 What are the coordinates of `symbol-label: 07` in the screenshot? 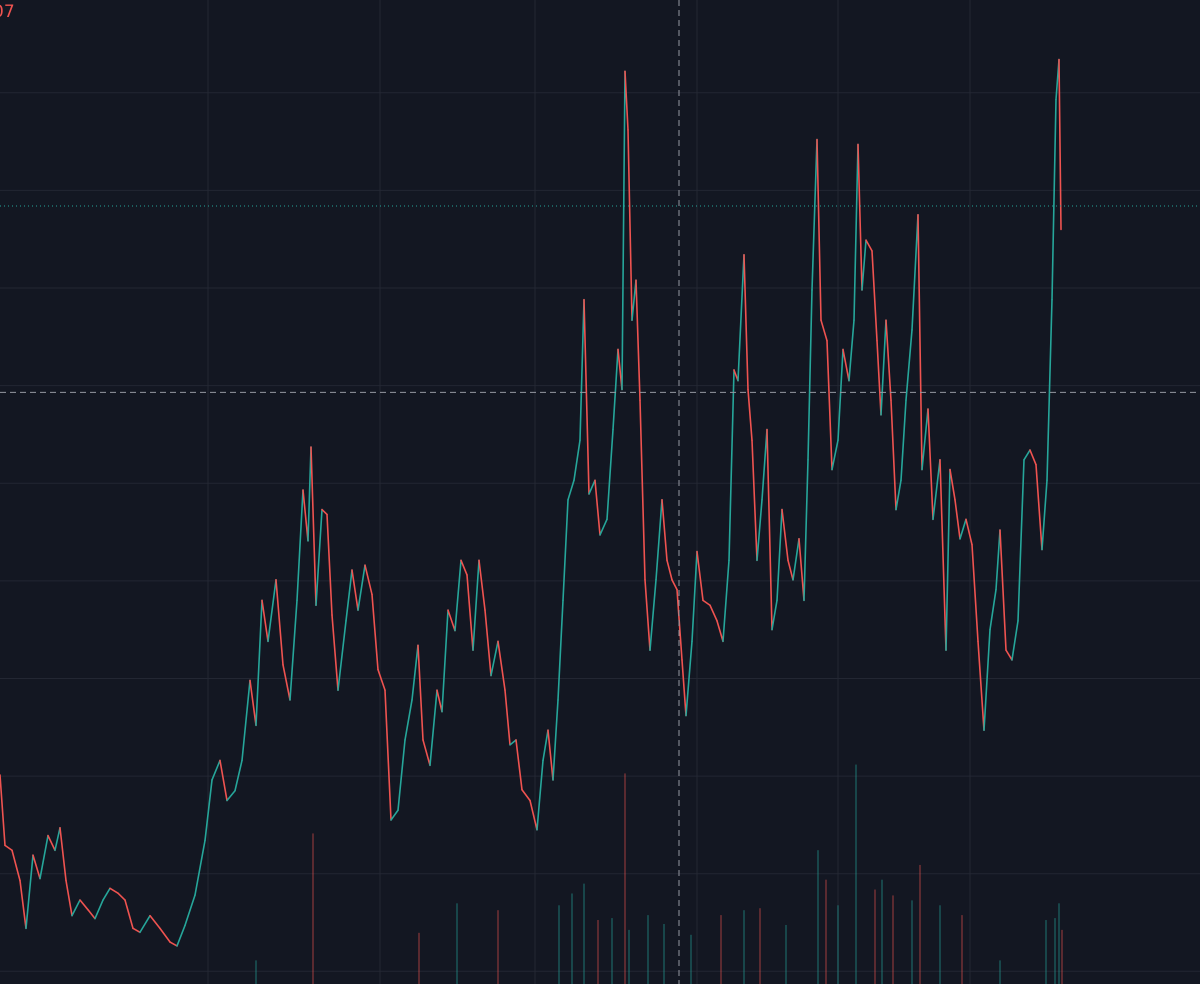 It's located at (7, 12).